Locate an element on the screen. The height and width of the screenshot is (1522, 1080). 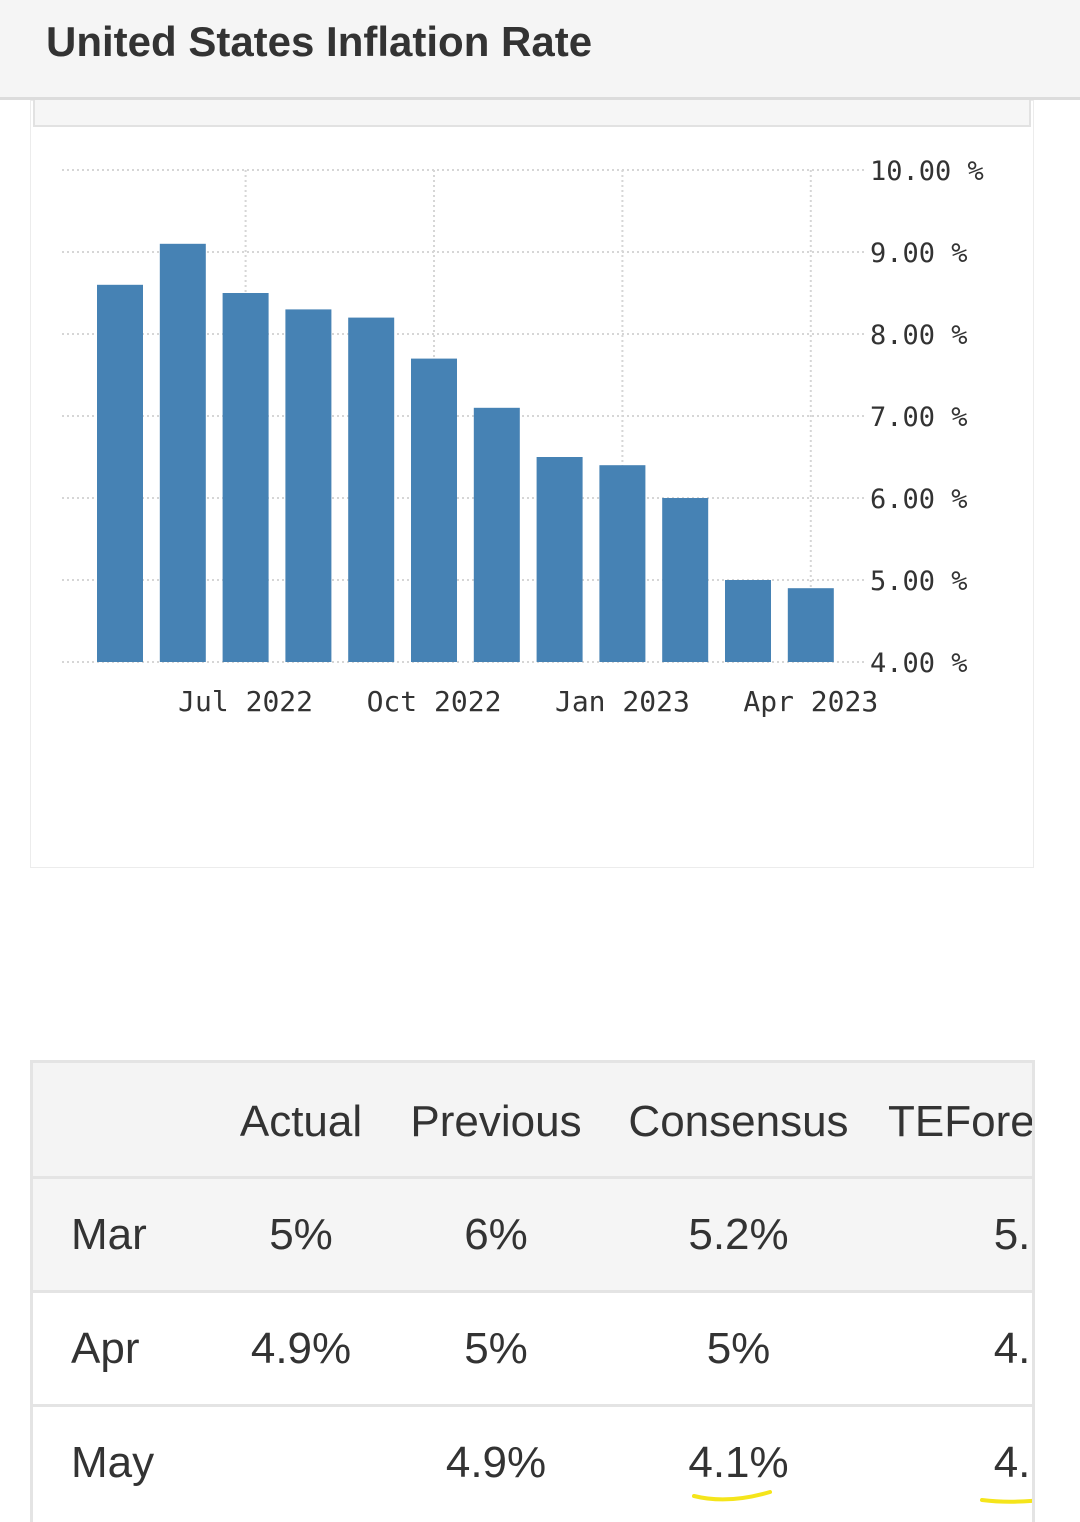
x-tick-label: Oct 2022 is located at coordinates (434, 701).